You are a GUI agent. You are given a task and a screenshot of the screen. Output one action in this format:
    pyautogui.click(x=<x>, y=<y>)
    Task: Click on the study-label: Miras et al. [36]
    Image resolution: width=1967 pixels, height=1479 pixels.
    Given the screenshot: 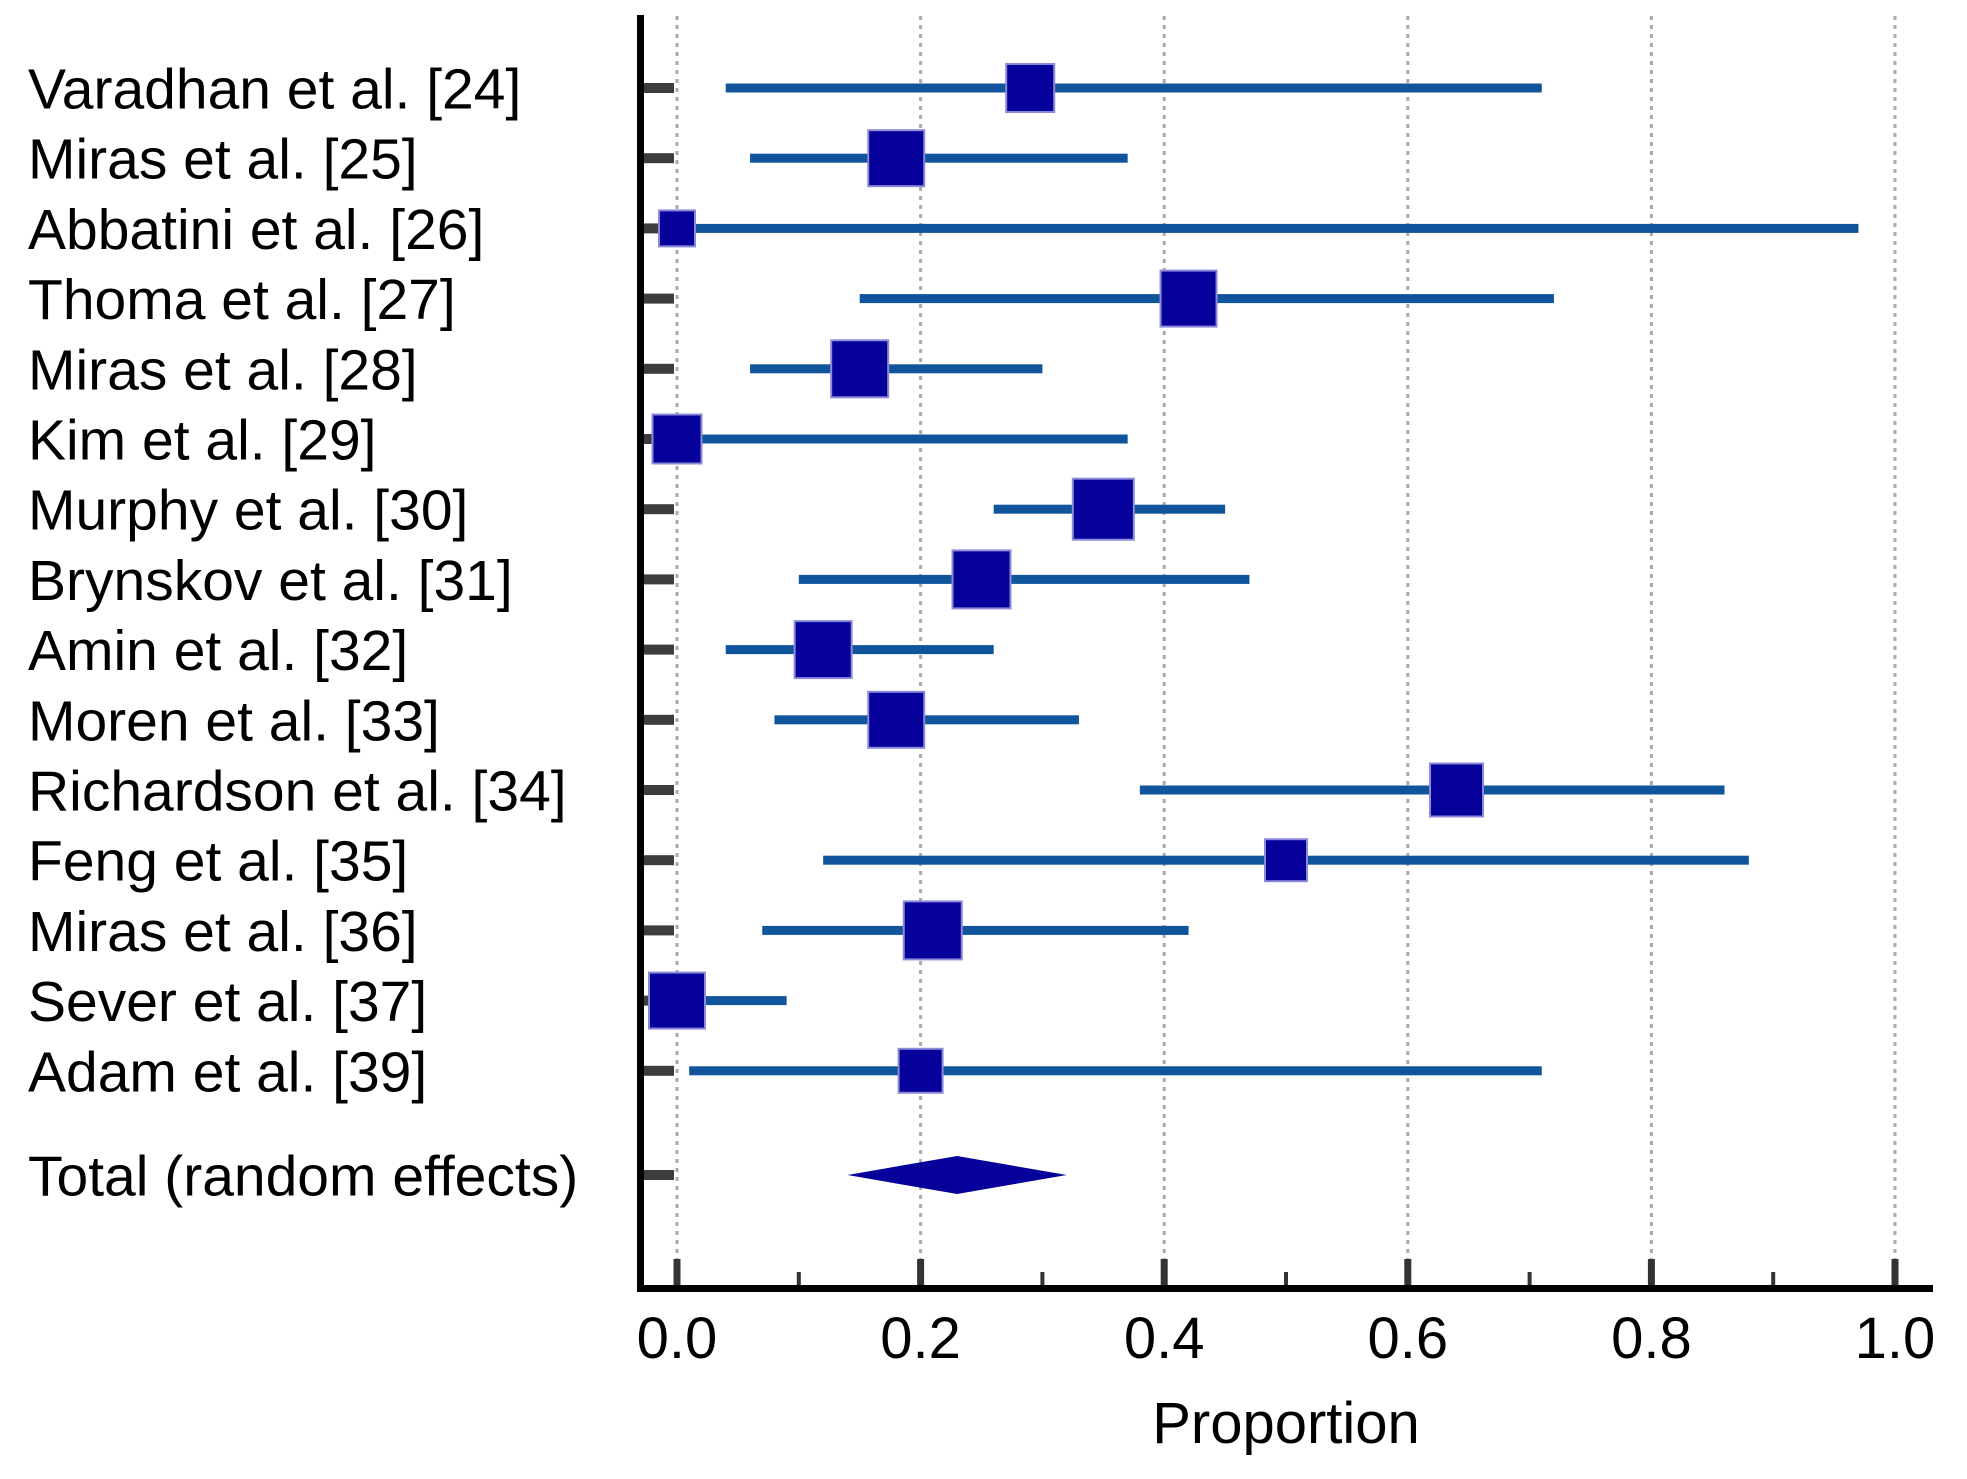 What is the action you would take?
    pyautogui.click(x=223, y=932)
    